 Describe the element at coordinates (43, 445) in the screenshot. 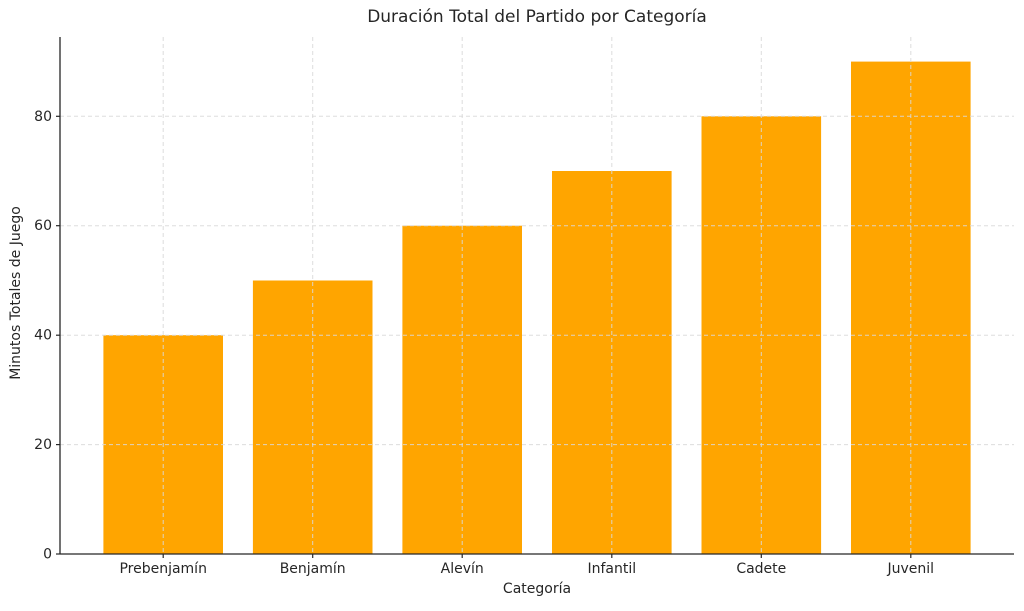

I see `y-tick-label: 20` at that location.